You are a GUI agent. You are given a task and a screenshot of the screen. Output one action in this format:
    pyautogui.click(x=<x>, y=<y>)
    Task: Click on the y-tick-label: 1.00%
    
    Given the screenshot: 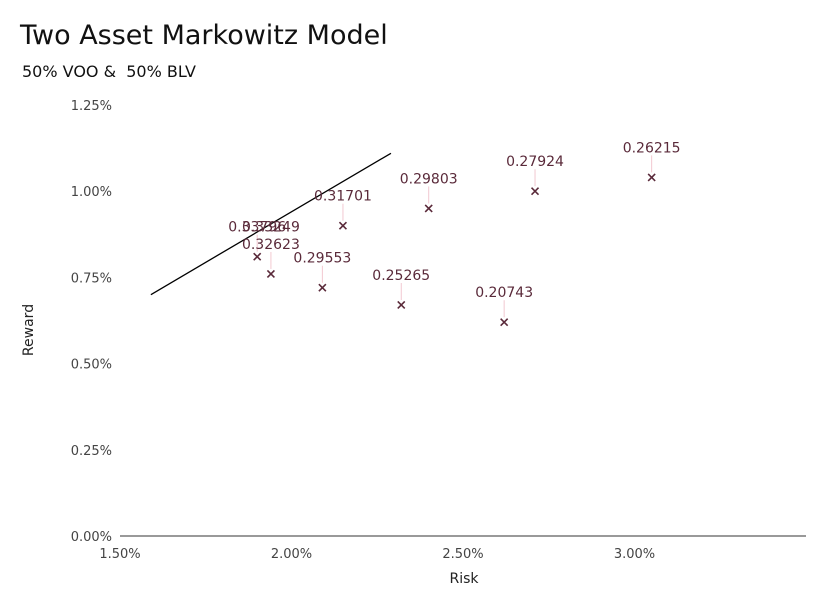 What is the action you would take?
    pyautogui.click(x=91, y=192)
    